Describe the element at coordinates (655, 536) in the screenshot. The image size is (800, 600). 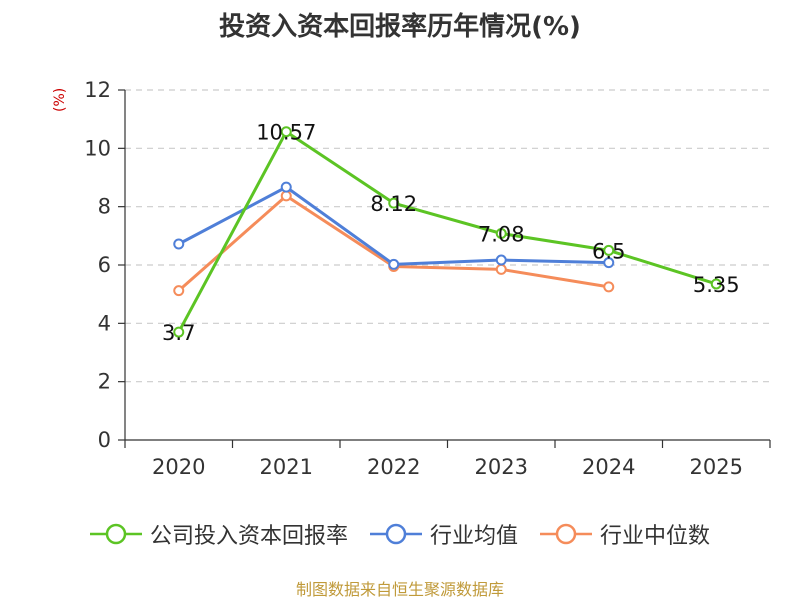
I see `legend-label-industry-median: 行业中位数` at that location.